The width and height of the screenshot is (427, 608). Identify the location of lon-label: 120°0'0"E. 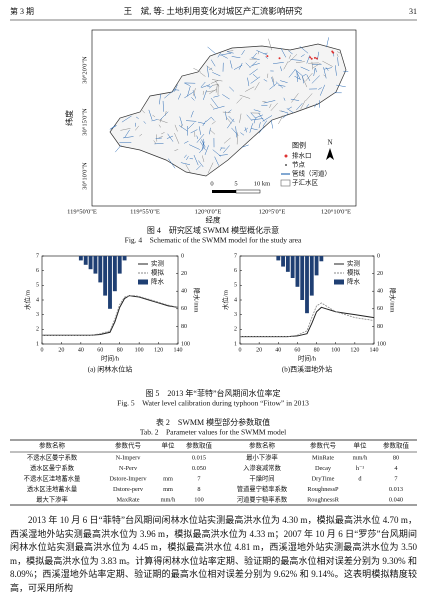
(208, 211).